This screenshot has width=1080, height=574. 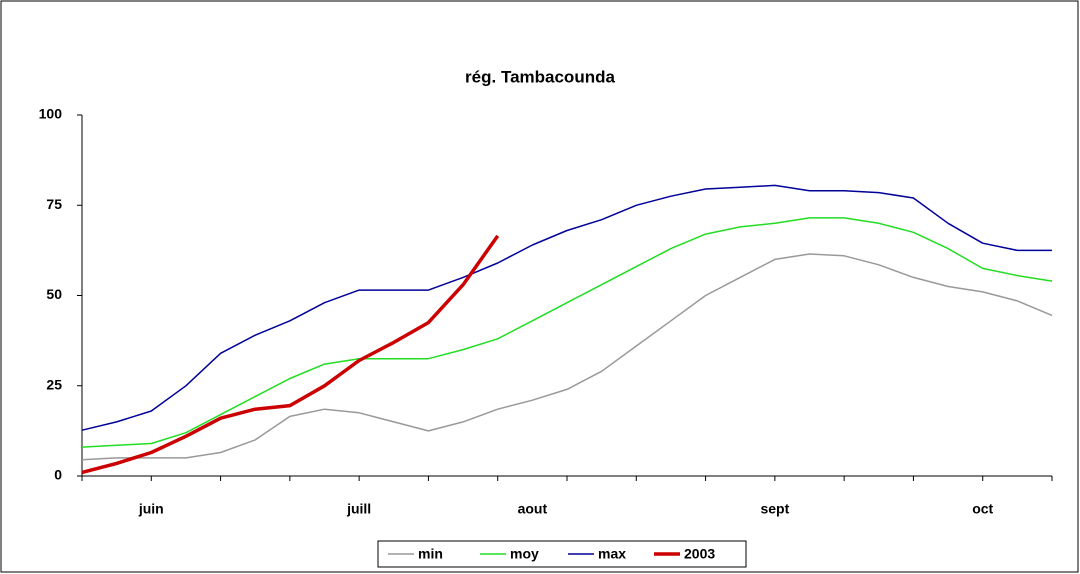 I want to click on x-tick-label: juin, so click(x=151, y=509).